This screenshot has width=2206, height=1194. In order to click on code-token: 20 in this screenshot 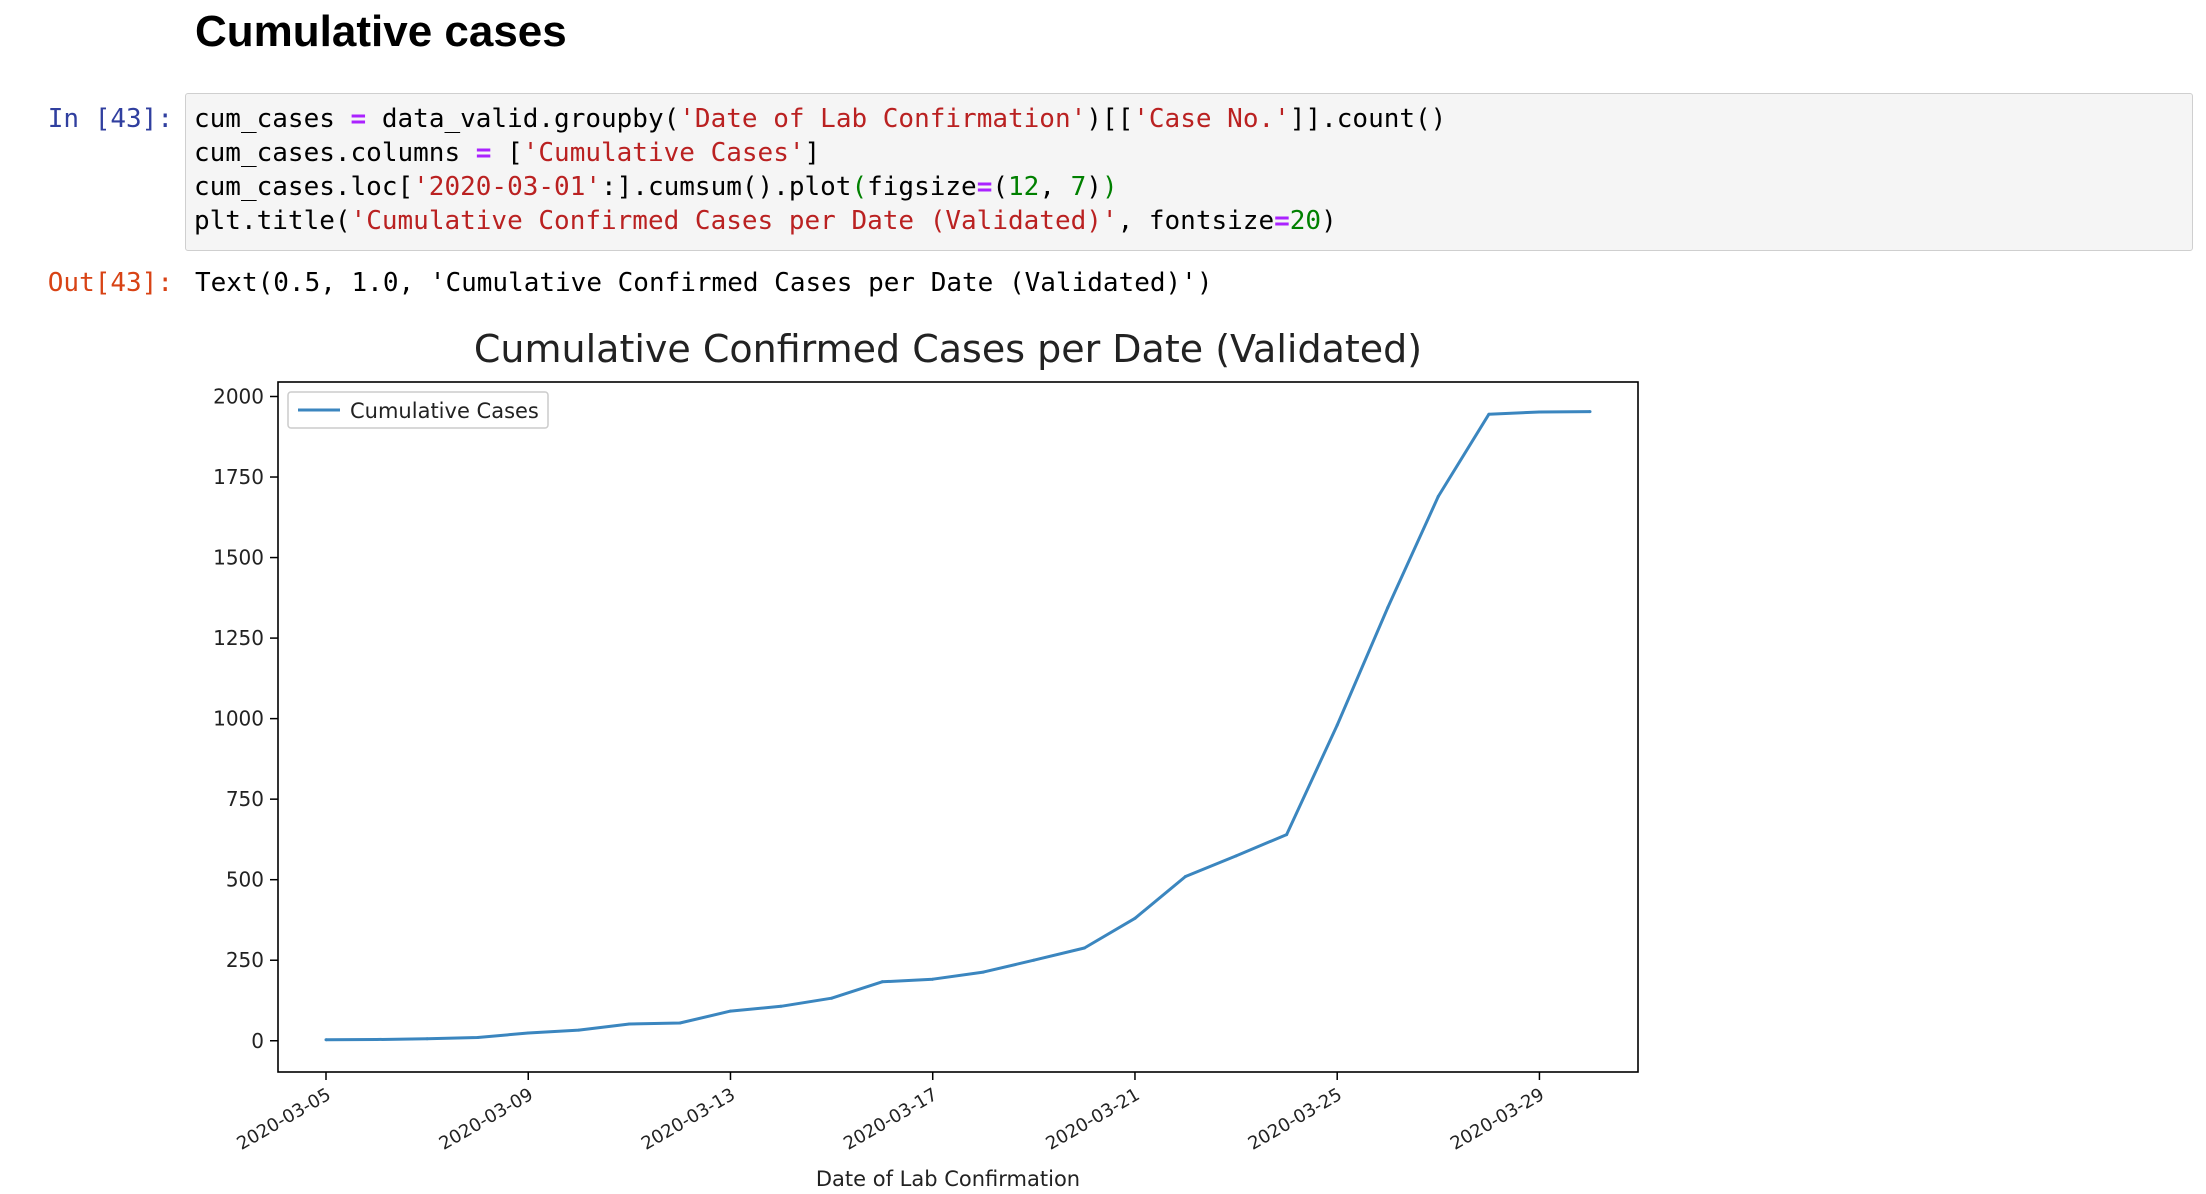, I will do `click(1305, 221)`.